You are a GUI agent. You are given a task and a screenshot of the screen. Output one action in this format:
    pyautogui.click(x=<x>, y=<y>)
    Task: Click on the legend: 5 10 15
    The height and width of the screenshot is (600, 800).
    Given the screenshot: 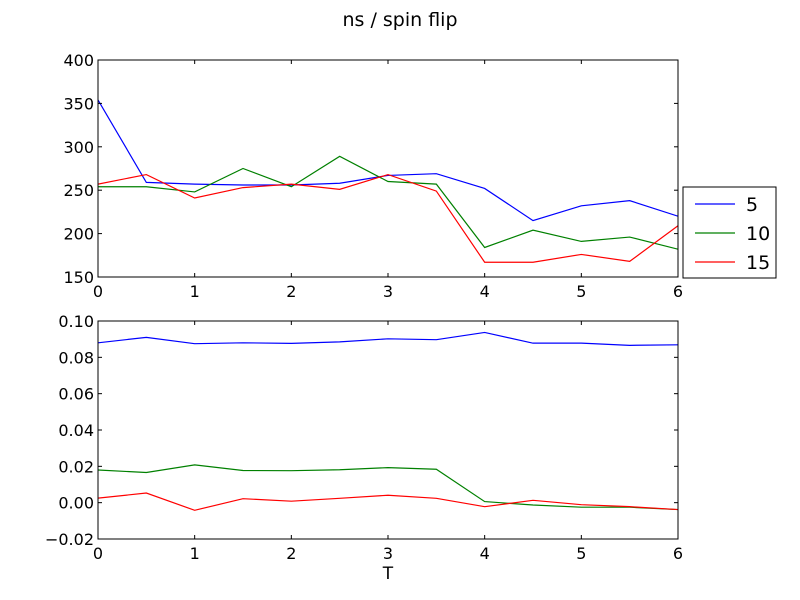 What is the action you would take?
    pyautogui.click(x=729, y=232)
    